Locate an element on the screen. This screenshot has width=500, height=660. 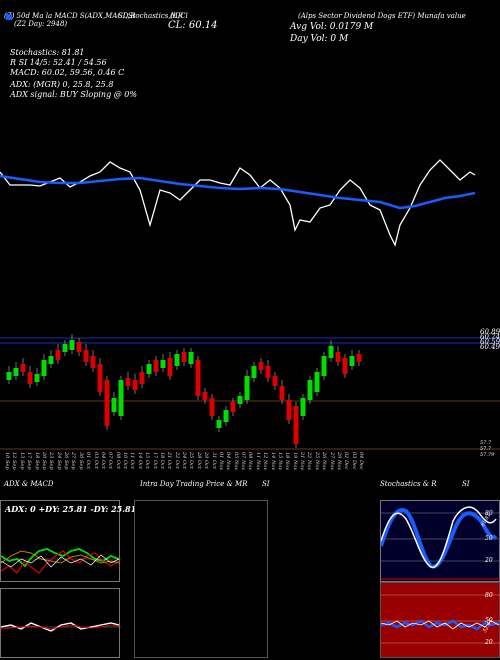
price-label-5: 57.7 is located at coordinates (486, 443).